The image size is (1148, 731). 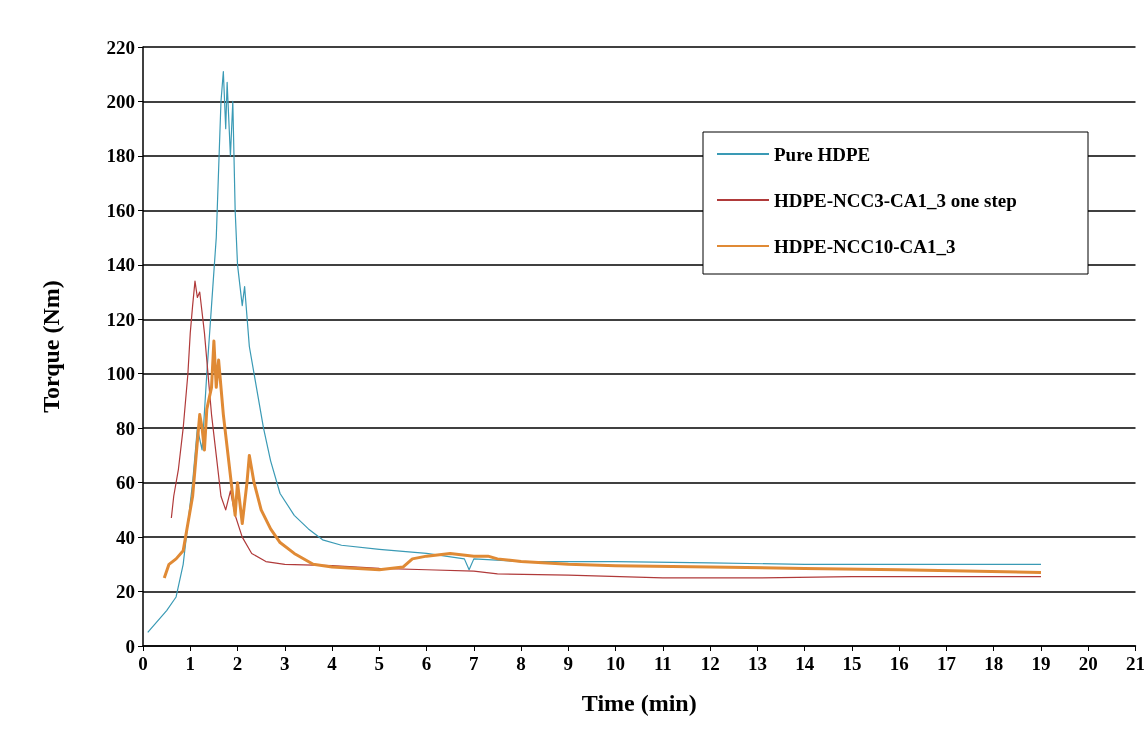 I want to click on x-tick-label: 3, so click(x=285, y=663).